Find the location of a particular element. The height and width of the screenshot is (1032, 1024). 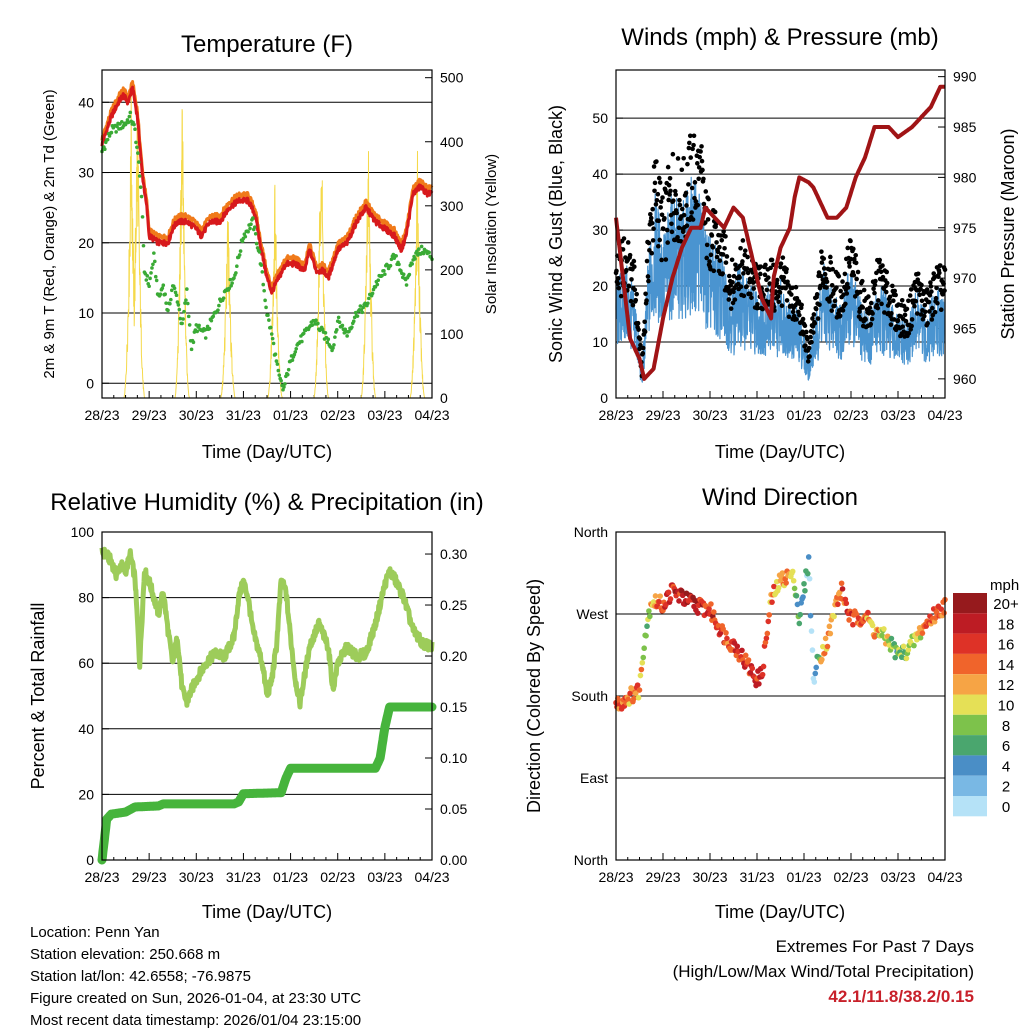

temperature-ytick-label: 30 is located at coordinates (86, 173).